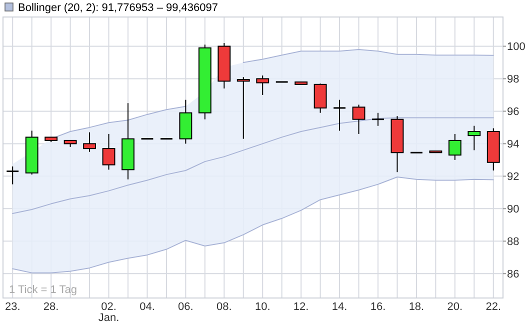 This screenshot has width=530, height=322. Describe the element at coordinates (51, 307) in the screenshot. I see `x-tick-label: 28.` at that location.